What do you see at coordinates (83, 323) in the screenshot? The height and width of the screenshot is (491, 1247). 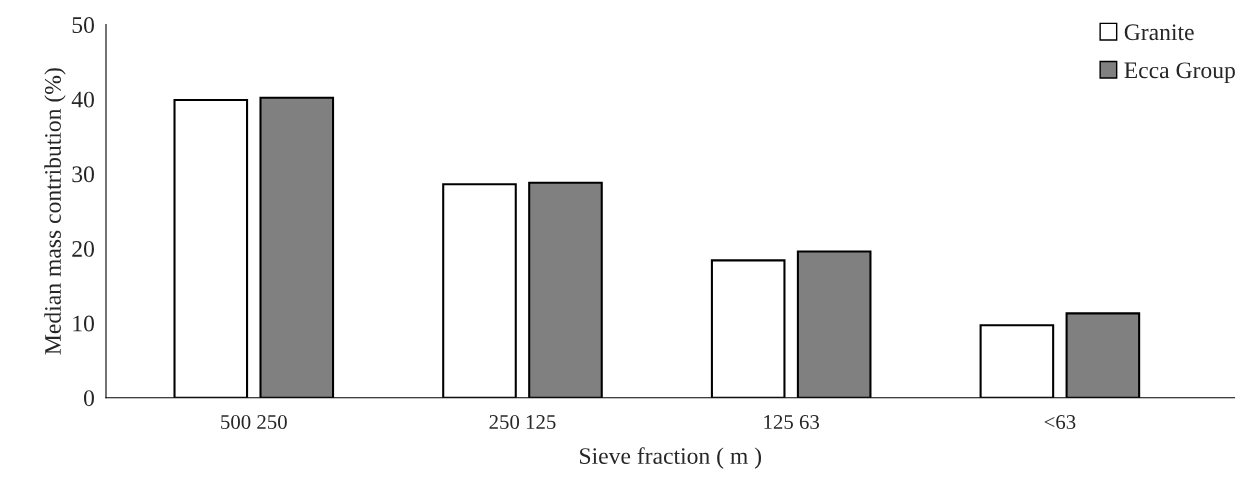 I see `y-tick-label: 10` at bounding box center [83, 323].